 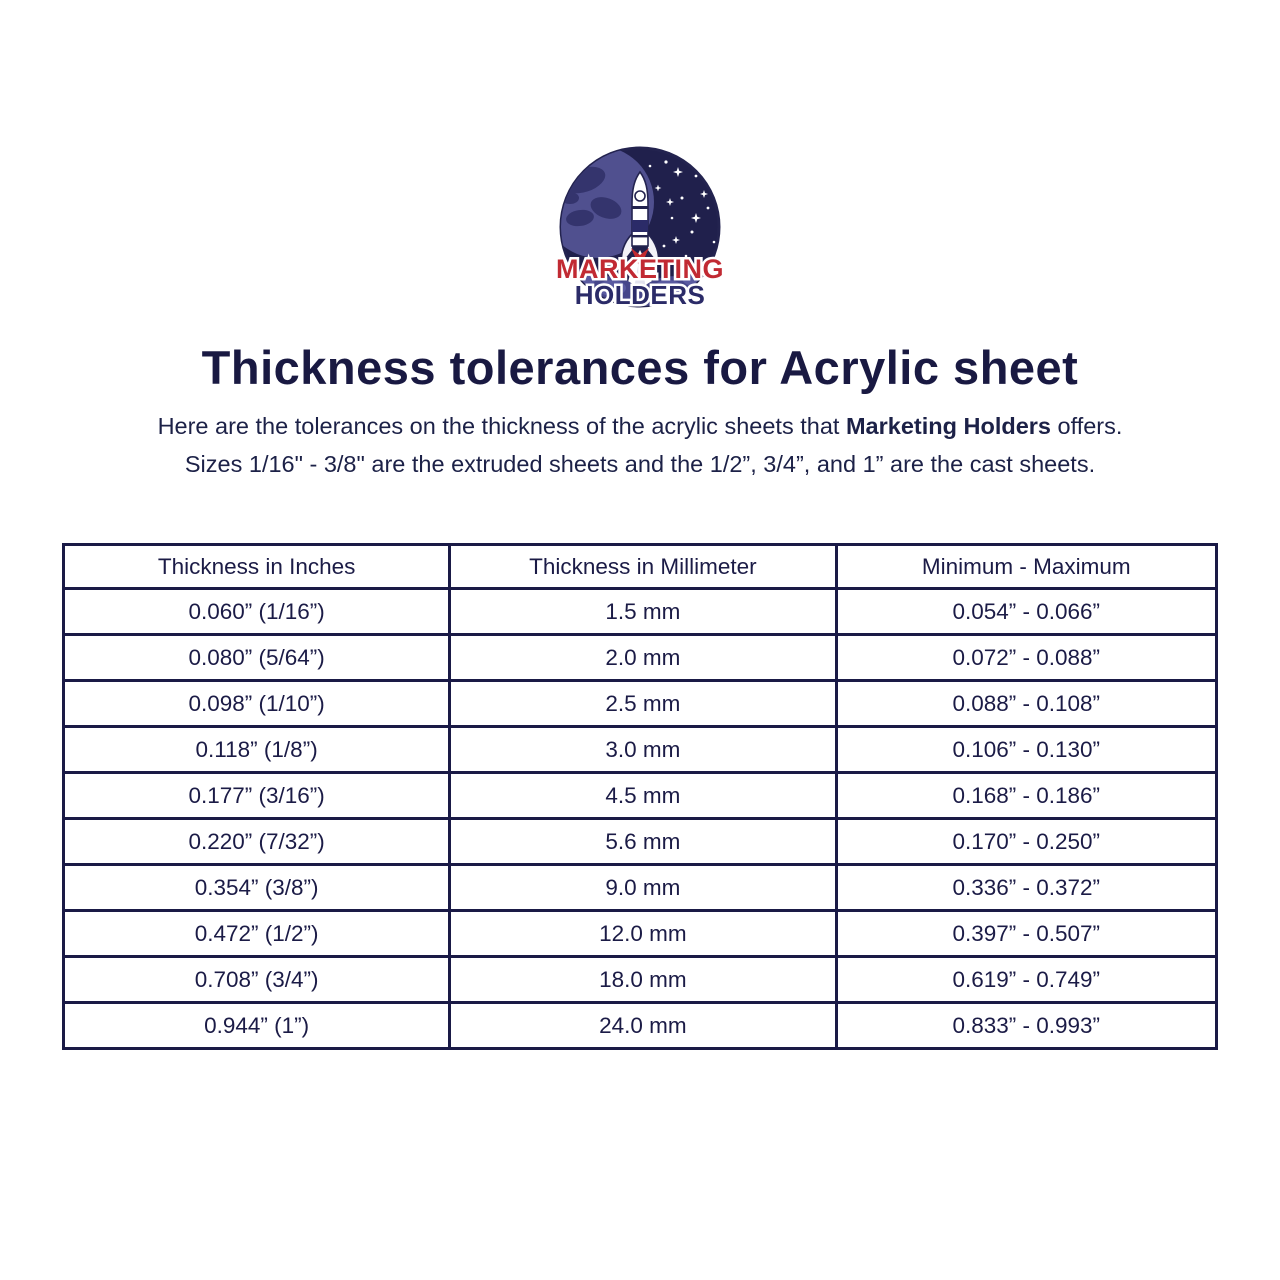 What do you see at coordinates (640, 229) in the screenshot?
I see `marketing-holders-logo-icon: MARKETING HOLDERS` at bounding box center [640, 229].